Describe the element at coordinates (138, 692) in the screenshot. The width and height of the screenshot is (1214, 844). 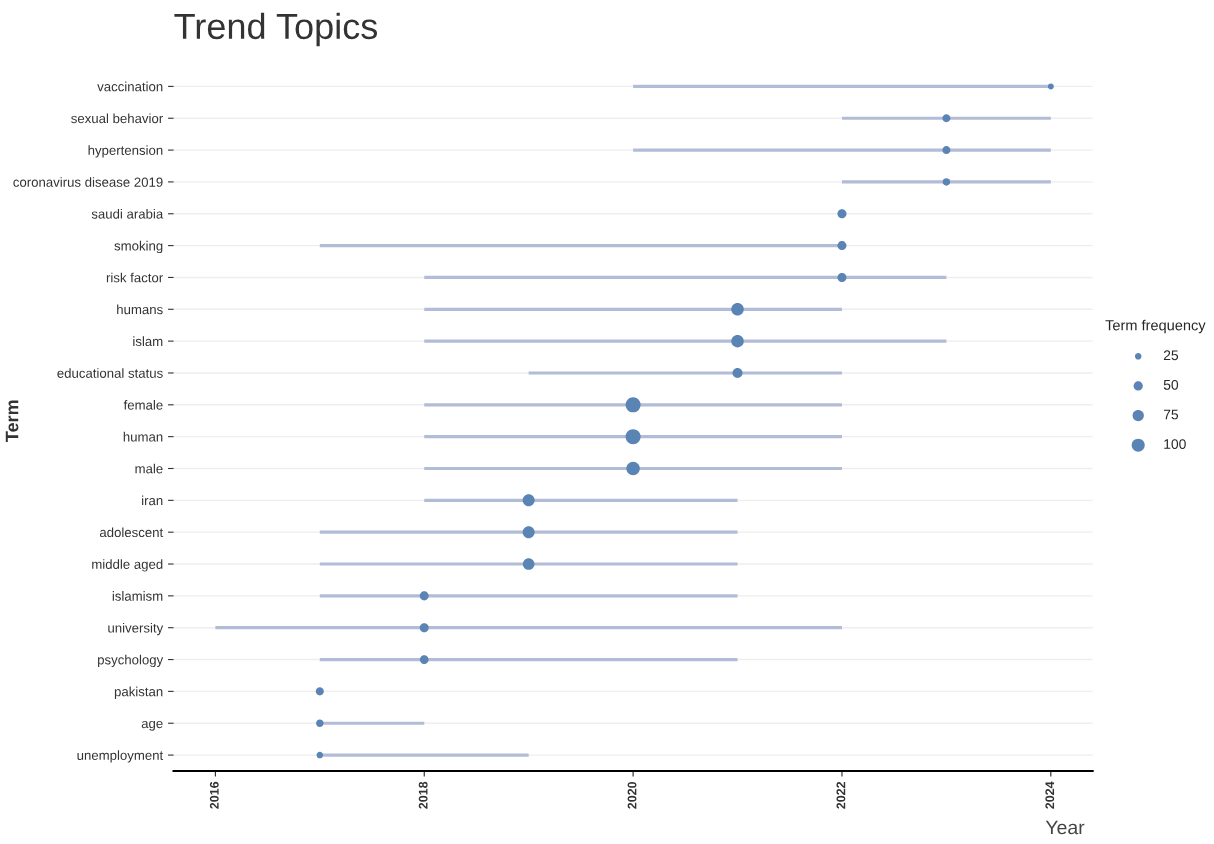
I see `y-tick-label: pakistan` at that location.